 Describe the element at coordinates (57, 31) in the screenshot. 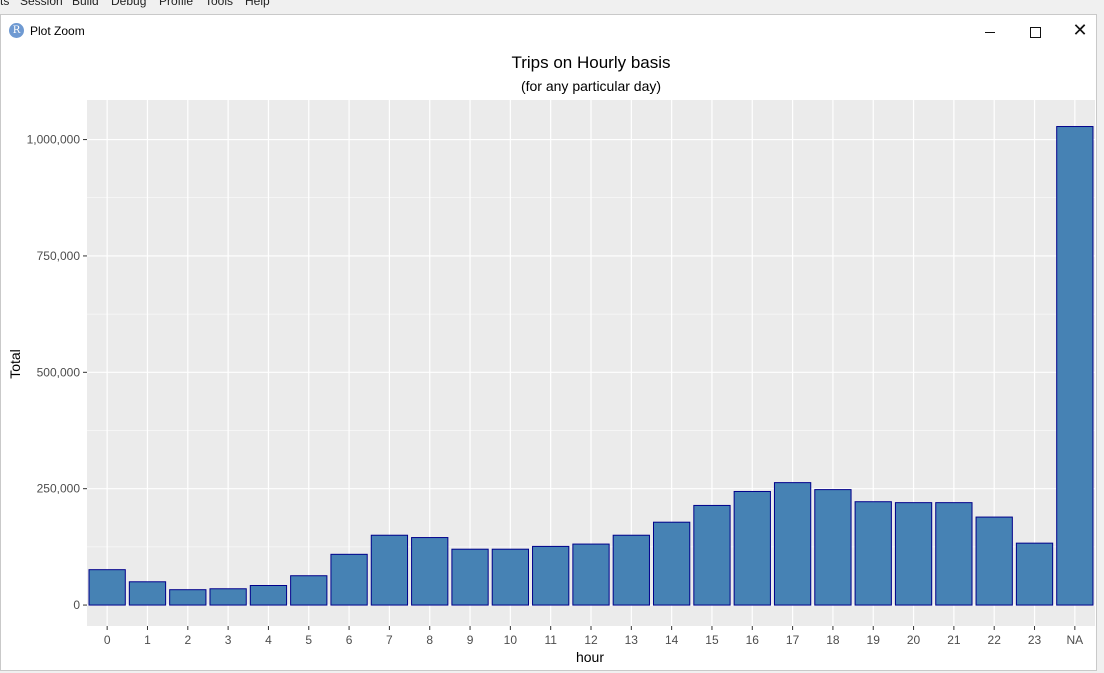

I see `window-title: Plot Zoom` at that location.